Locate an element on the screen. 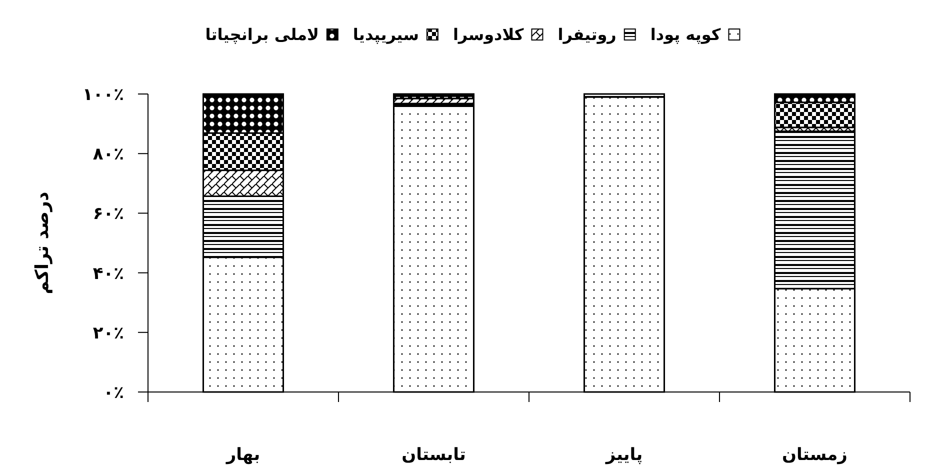 This screenshot has width=932, height=471. x-tick-label: تابستان is located at coordinates (434, 455).